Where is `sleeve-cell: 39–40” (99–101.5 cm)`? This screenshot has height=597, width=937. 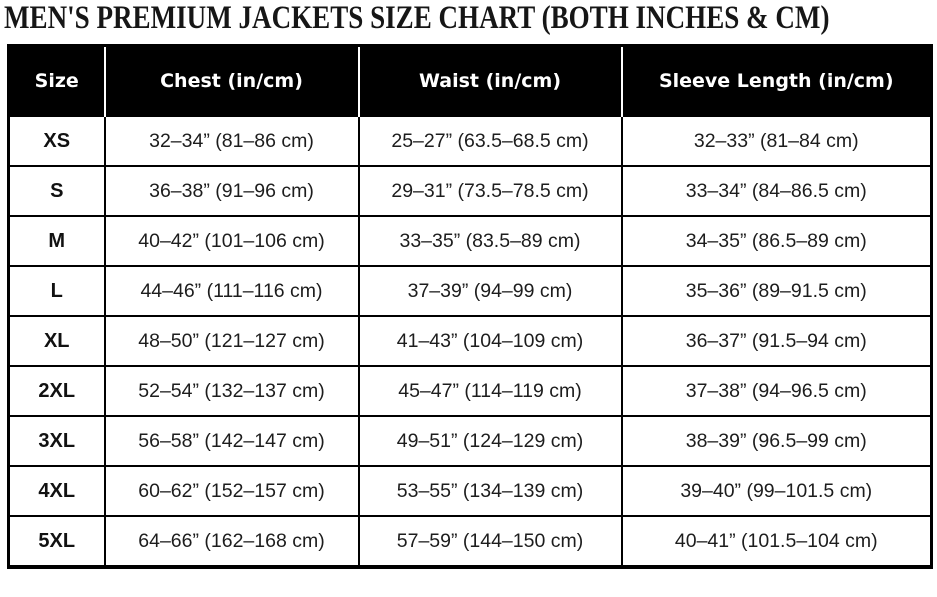 sleeve-cell: 39–40” (99–101.5 cm) is located at coordinates (776, 491).